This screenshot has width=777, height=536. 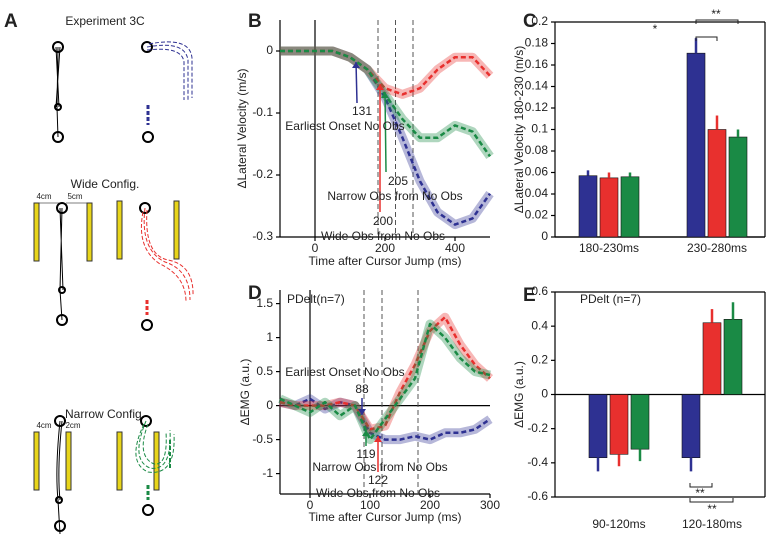 What do you see at coordinates (105, 21) in the screenshot?
I see `section-title: Experiment 3C` at bounding box center [105, 21].